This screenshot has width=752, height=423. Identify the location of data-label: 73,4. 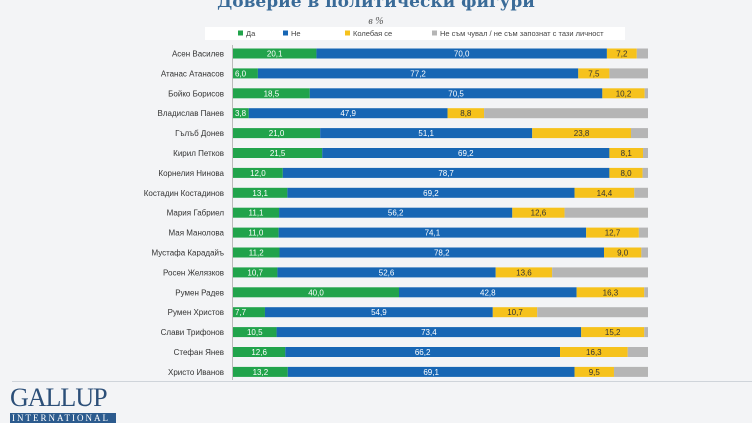
(429, 332).